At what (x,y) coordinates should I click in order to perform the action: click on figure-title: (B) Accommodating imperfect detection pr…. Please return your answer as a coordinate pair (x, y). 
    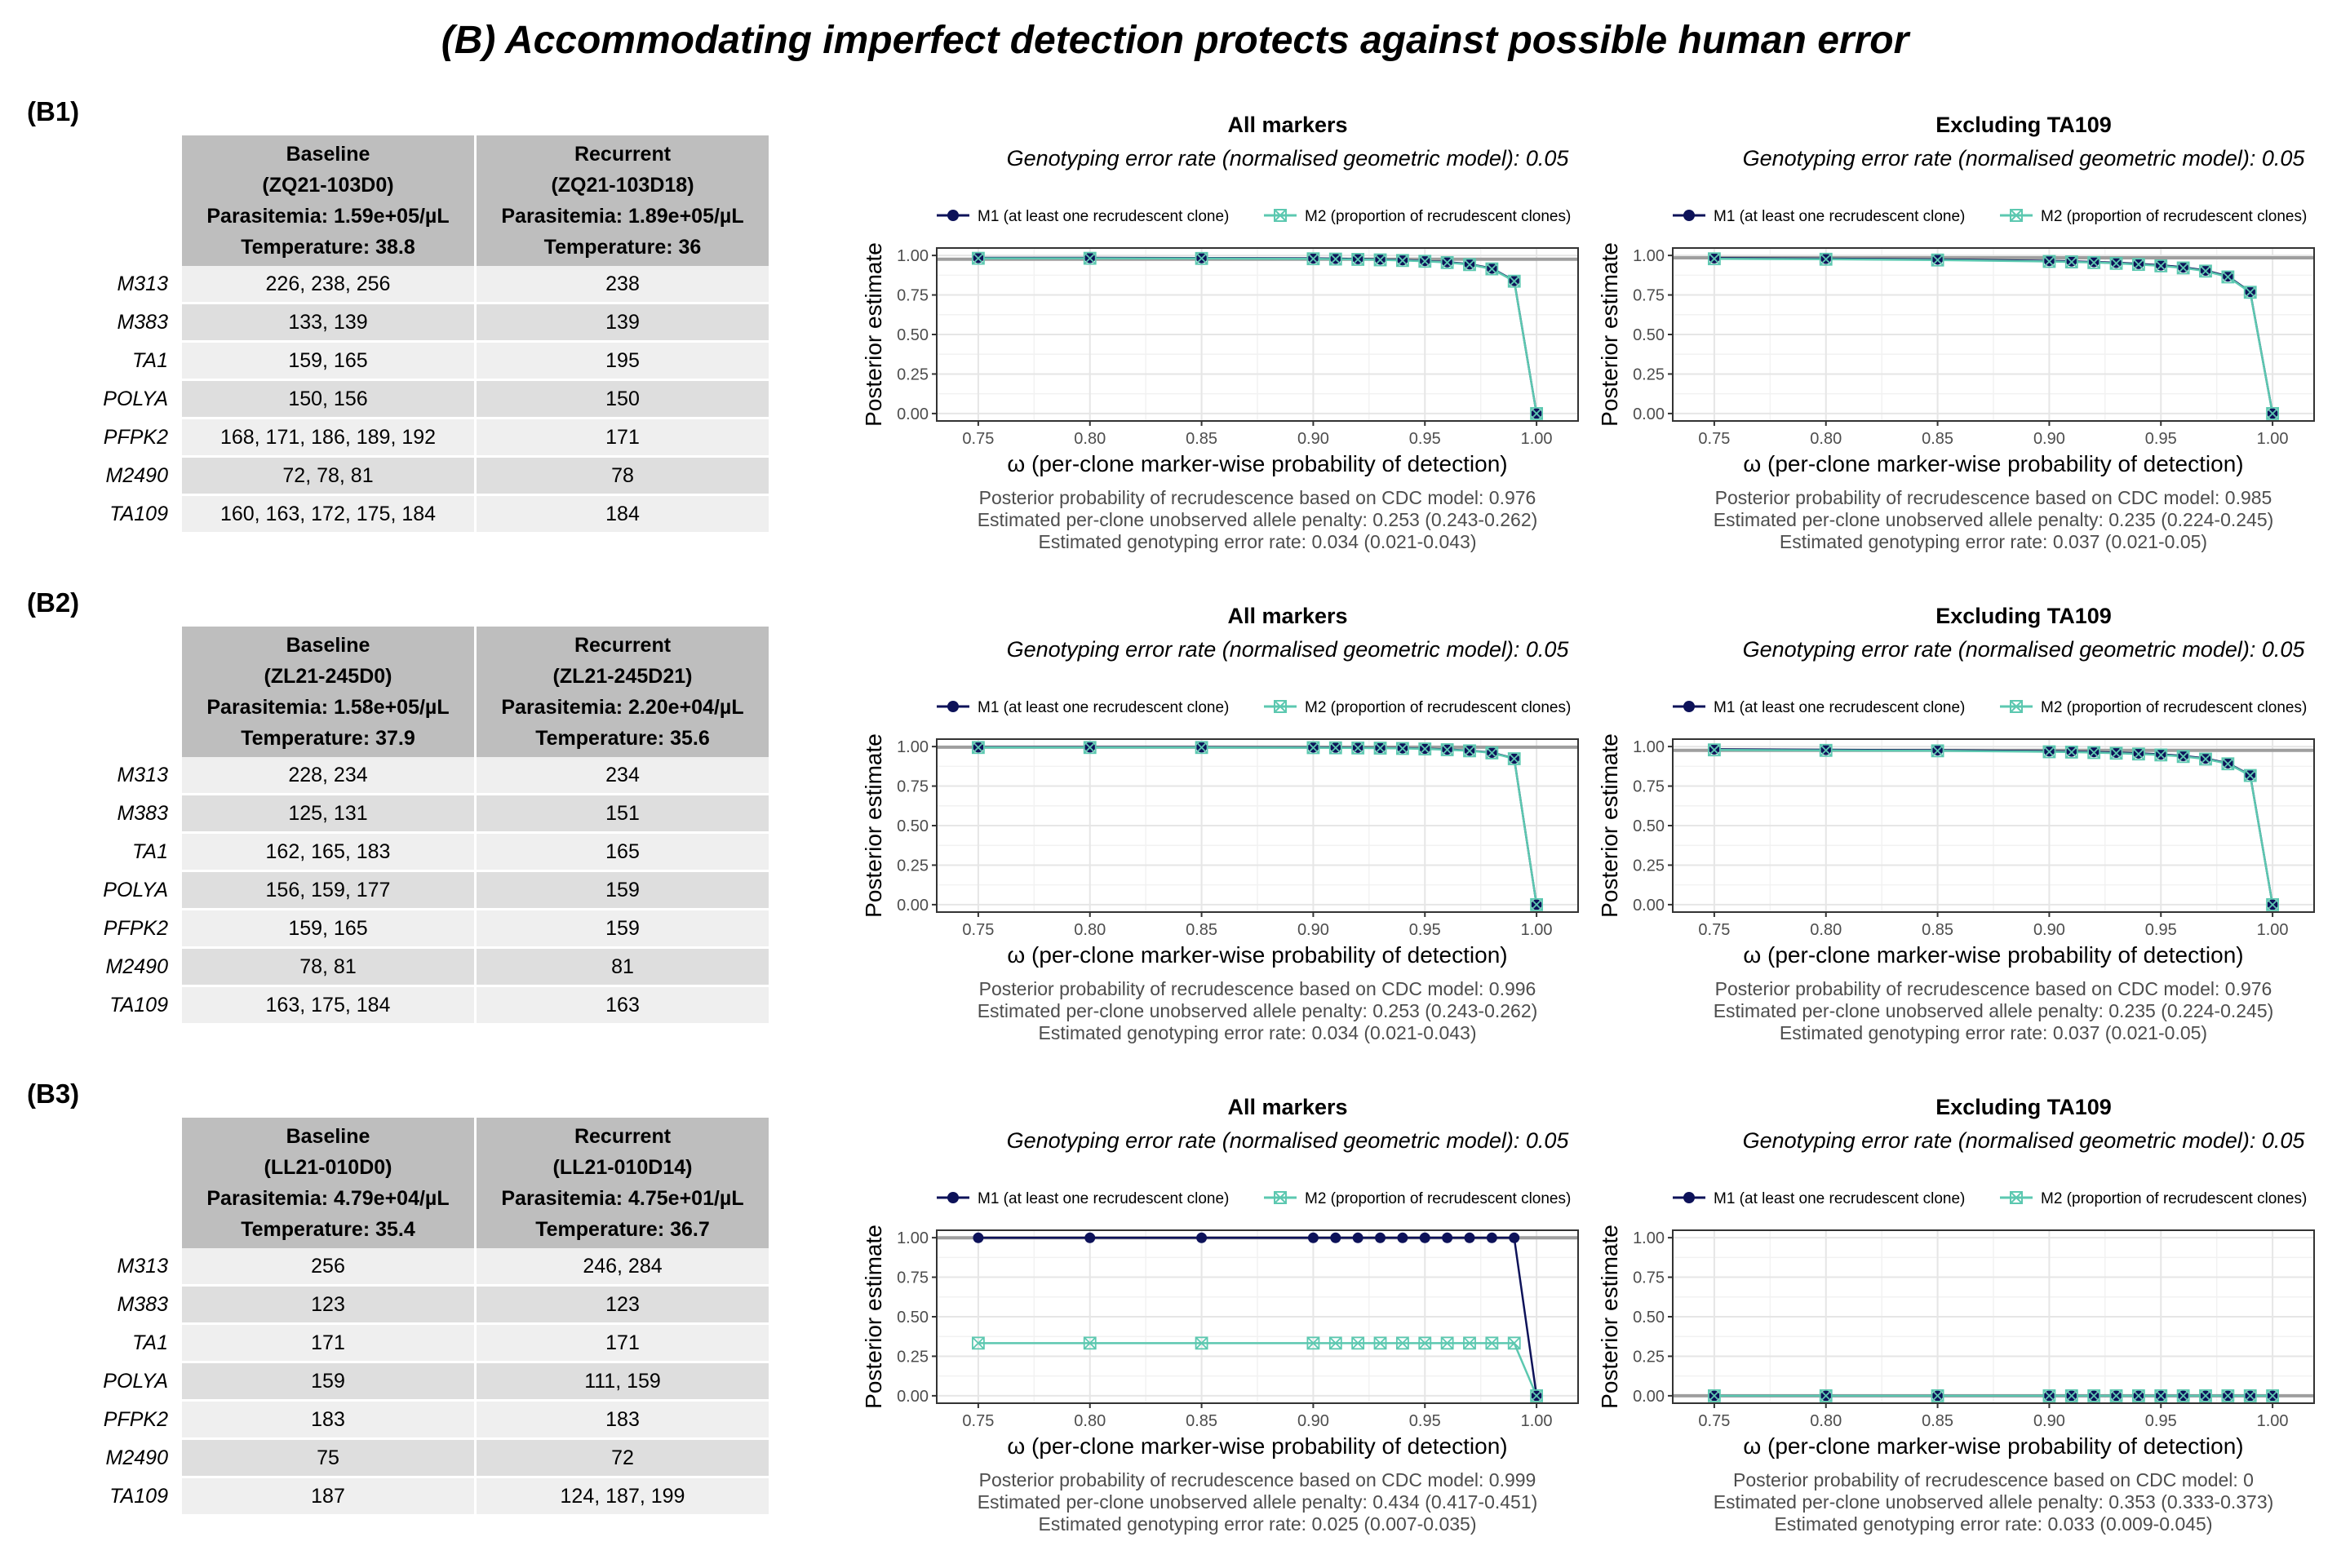
    Looking at the image, I should click on (1175, 40).